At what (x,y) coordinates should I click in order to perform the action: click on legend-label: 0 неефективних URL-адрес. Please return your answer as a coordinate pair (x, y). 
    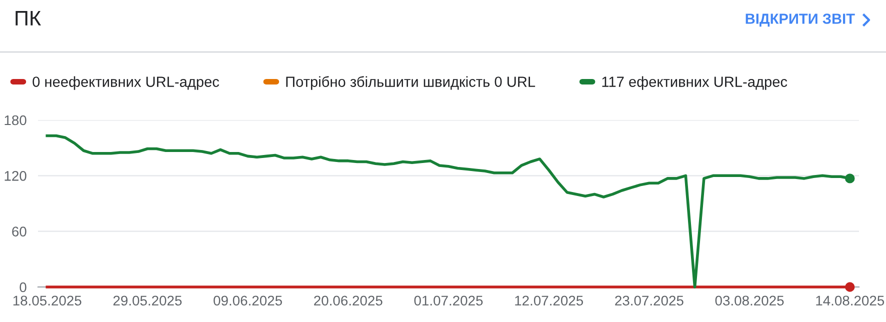
    Looking at the image, I should click on (126, 83).